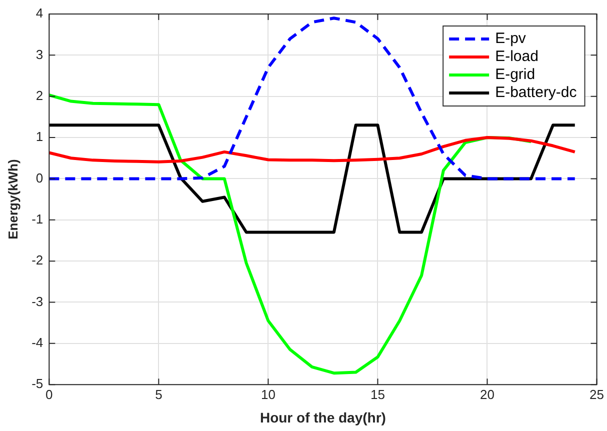  What do you see at coordinates (38, 384) in the screenshot?
I see `y-tick-label: -5` at bounding box center [38, 384].